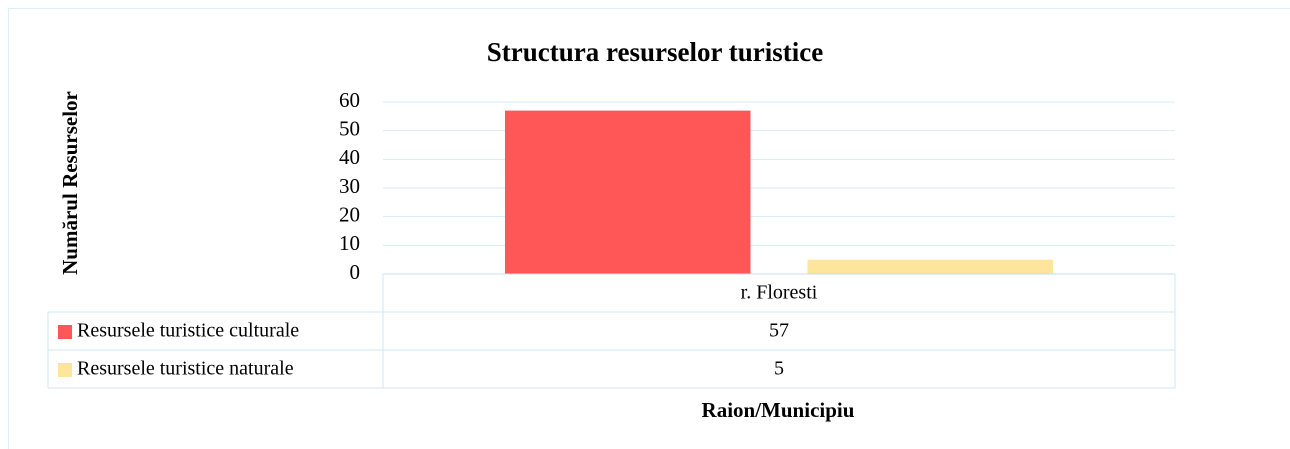 The width and height of the screenshot is (1290, 449). I want to click on y-axis-title: Numărul Resurselor, so click(70, 183).